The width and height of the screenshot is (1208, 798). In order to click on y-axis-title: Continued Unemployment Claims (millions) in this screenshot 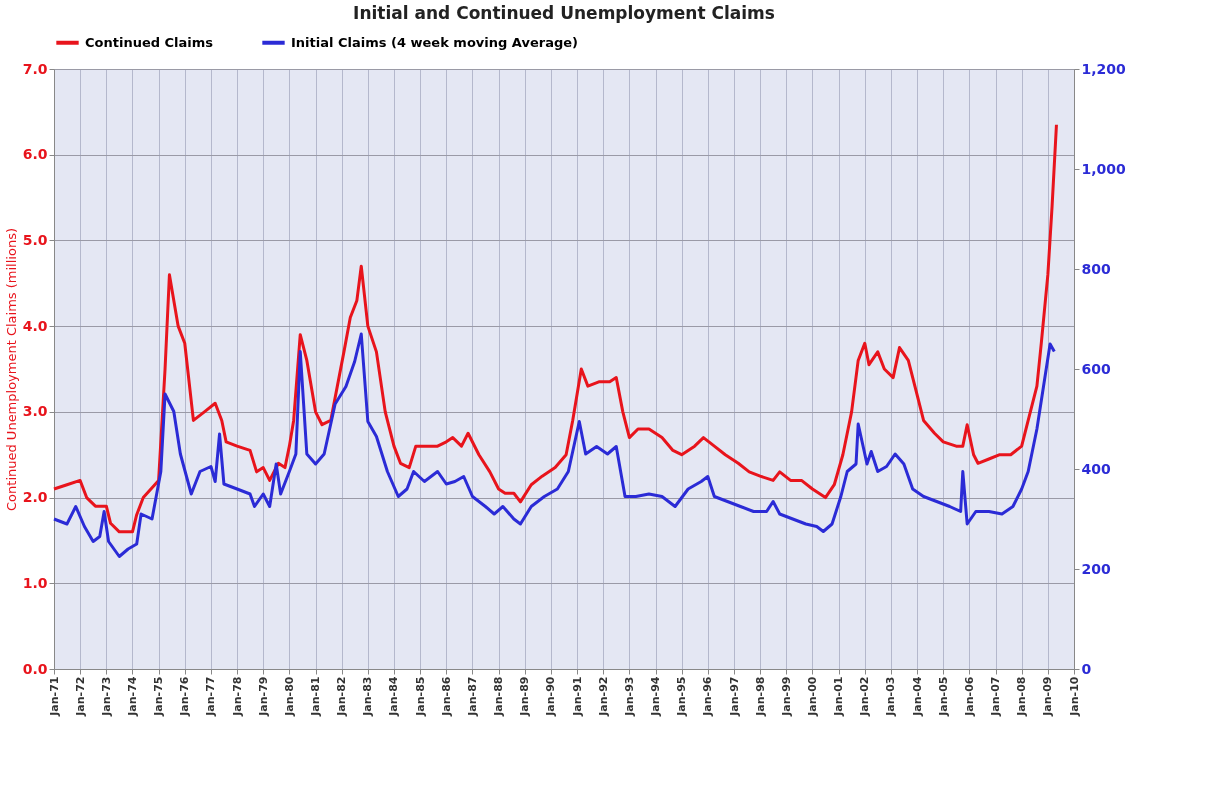, I will do `click(11, 369)`.